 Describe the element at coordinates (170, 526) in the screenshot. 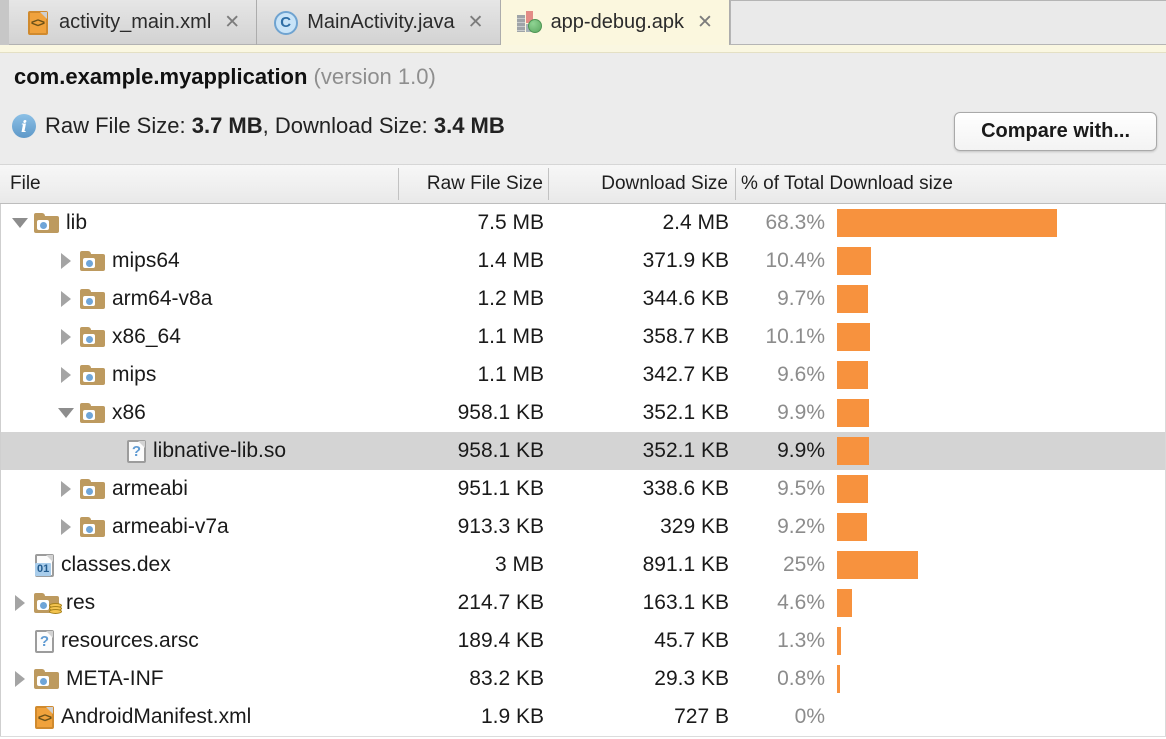

I see `file-name: armeabi-v7a` at that location.